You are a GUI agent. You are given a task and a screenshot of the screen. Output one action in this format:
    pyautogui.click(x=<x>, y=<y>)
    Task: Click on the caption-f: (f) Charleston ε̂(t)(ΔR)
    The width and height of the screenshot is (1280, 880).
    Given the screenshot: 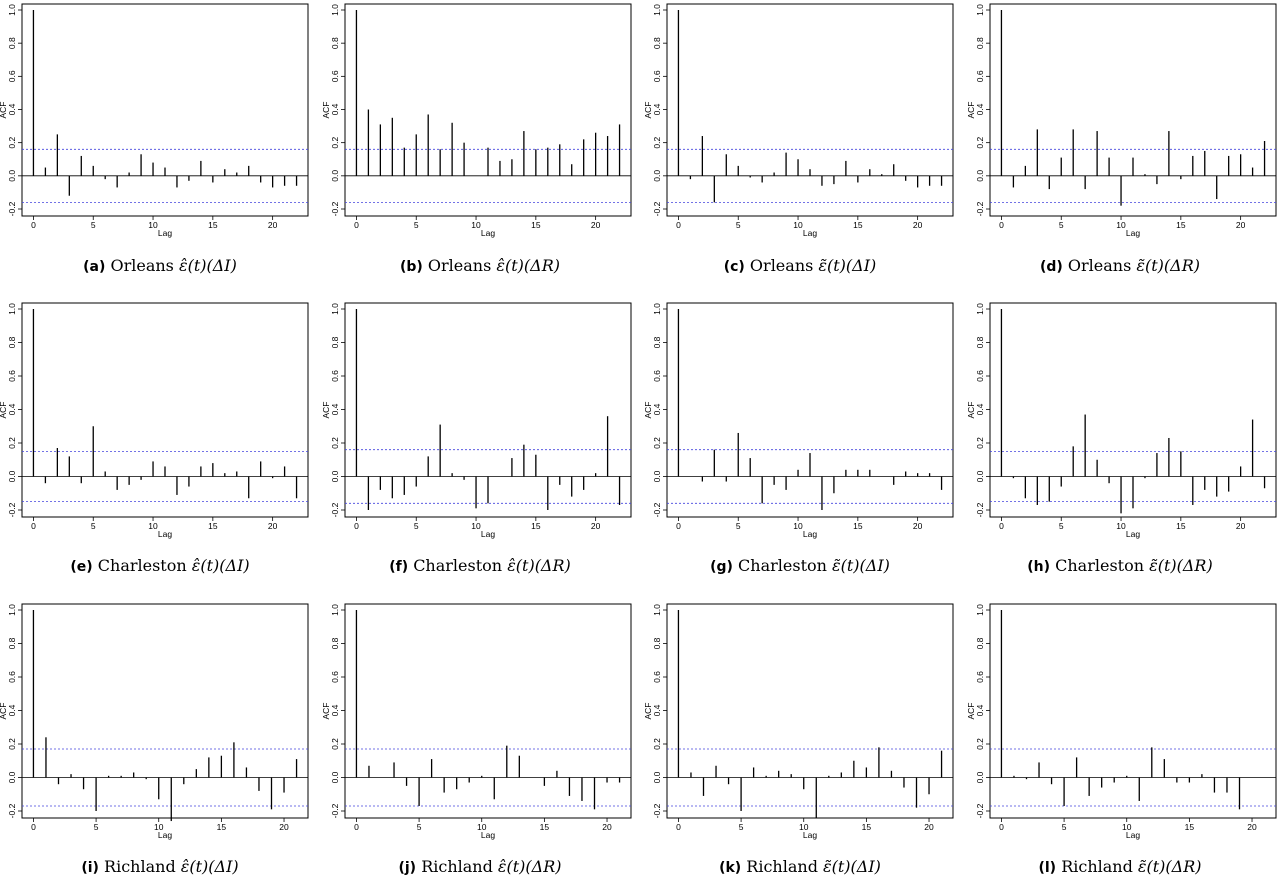 What is the action you would take?
    pyautogui.click(x=480, y=565)
    